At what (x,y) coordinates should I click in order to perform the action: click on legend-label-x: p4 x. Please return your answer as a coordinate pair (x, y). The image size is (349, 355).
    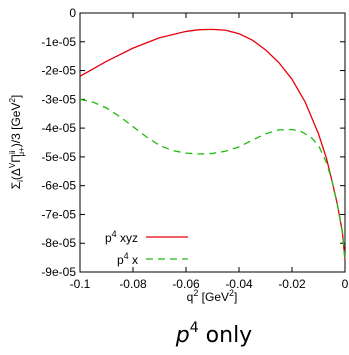
    Looking at the image, I should click on (127, 259).